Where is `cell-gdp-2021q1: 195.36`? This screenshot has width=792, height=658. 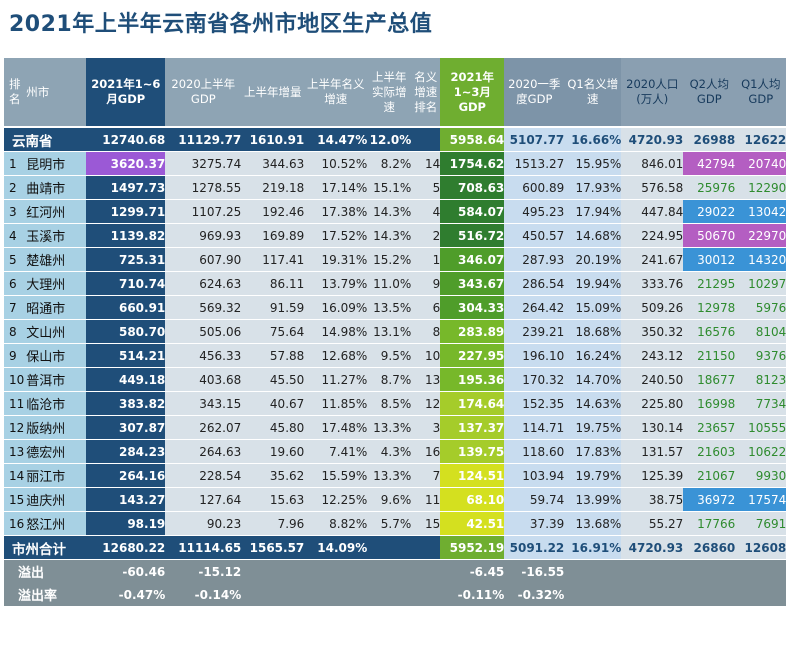
cell-gdp-2021q1: 195.36 is located at coordinates (472, 379).